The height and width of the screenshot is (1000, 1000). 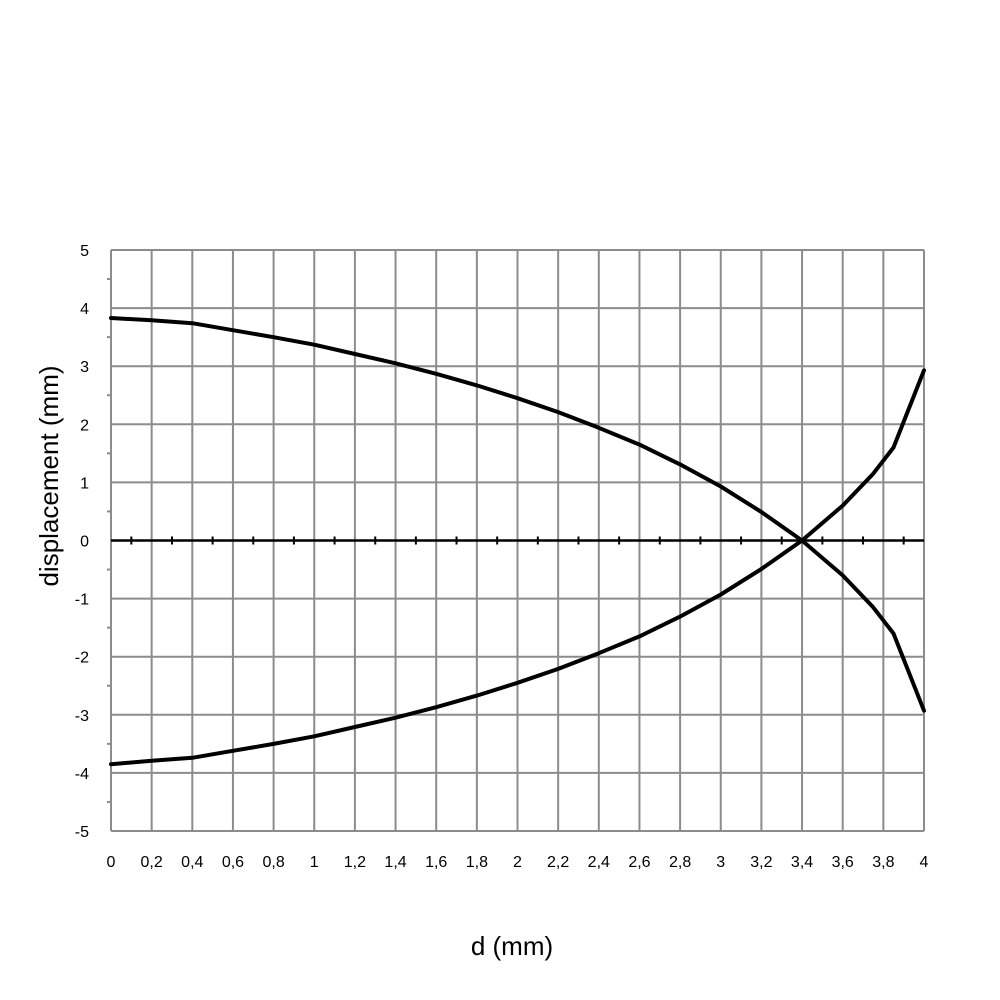 I want to click on x-tick-label: 1,2, so click(x=355, y=862).